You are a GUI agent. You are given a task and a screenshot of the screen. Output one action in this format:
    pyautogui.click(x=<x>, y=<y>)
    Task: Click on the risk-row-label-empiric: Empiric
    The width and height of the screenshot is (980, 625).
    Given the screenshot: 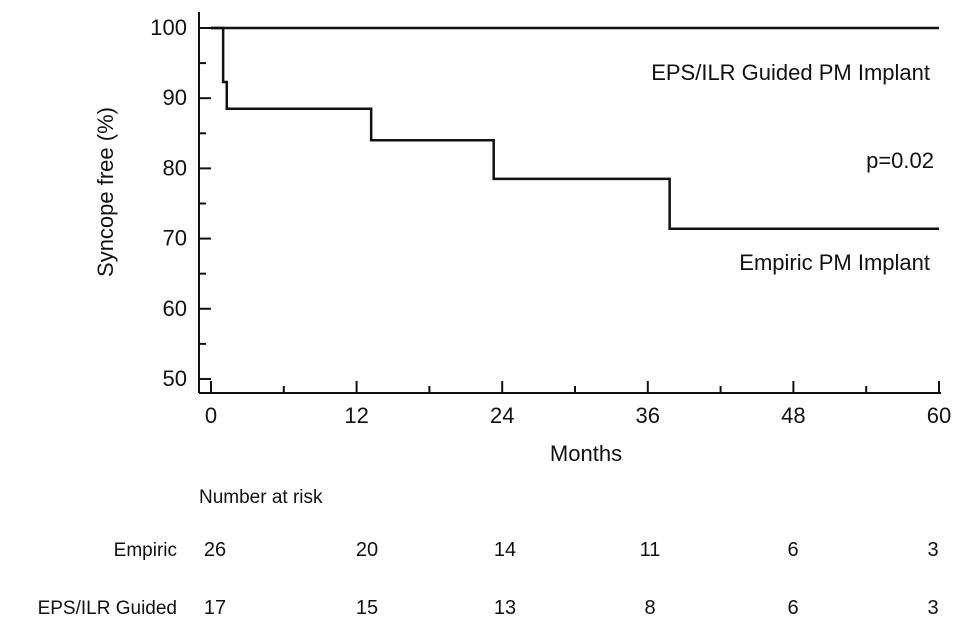 What is the action you would take?
    pyautogui.click(x=145, y=550)
    